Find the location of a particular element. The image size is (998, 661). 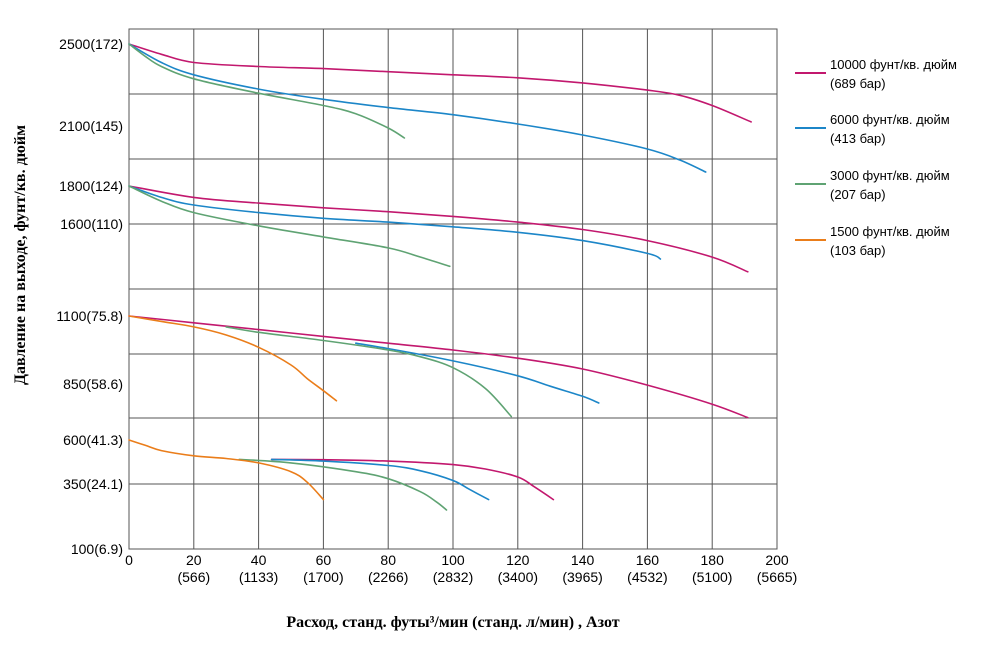

y-tick-label: 1600(110) is located at coordinates (91, 224).